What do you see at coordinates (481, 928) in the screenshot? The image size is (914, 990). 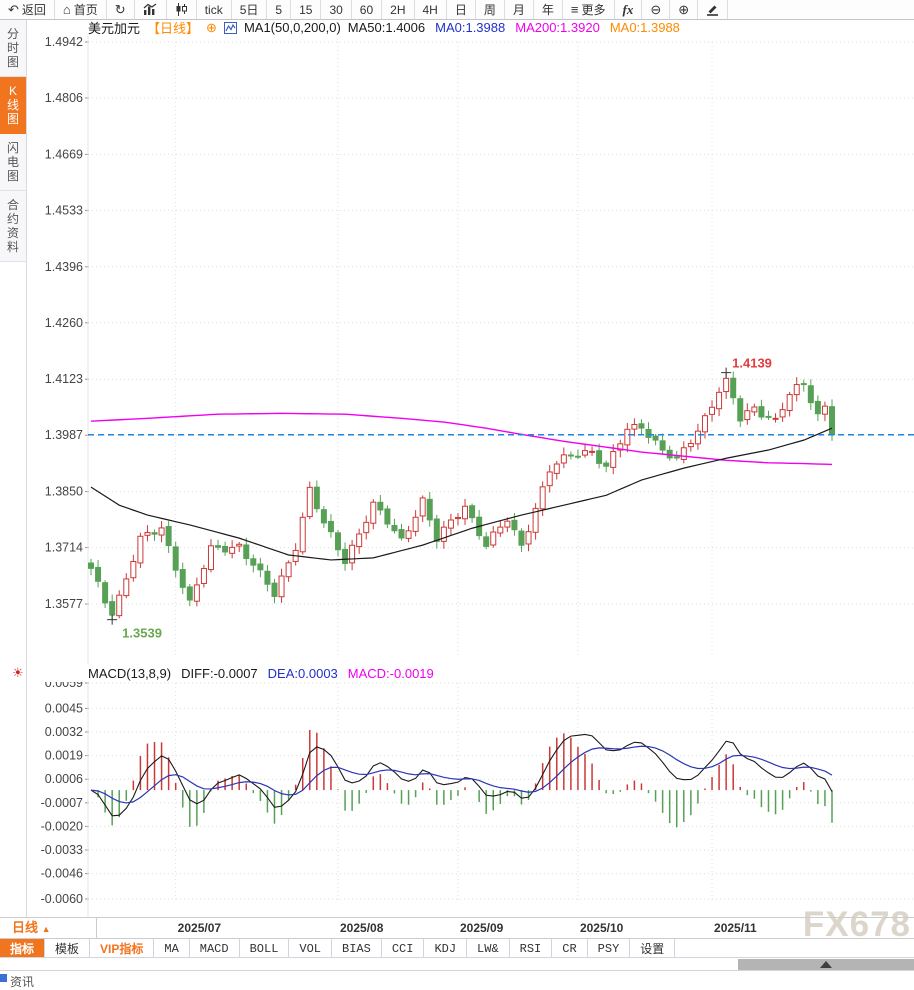 I see `x-axis-label: 2025/09` at bounding box center [481, 928].